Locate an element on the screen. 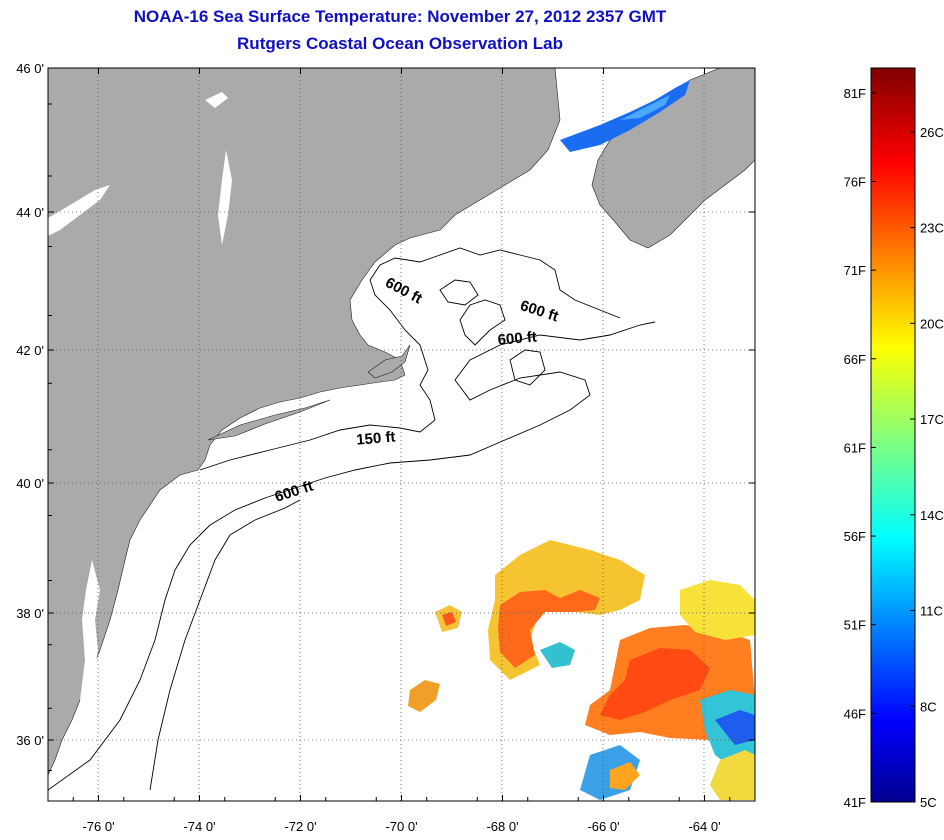 This screenshot has height=840, width=944. colorbar-f-label: 51F is located at coordinates (855, 625).